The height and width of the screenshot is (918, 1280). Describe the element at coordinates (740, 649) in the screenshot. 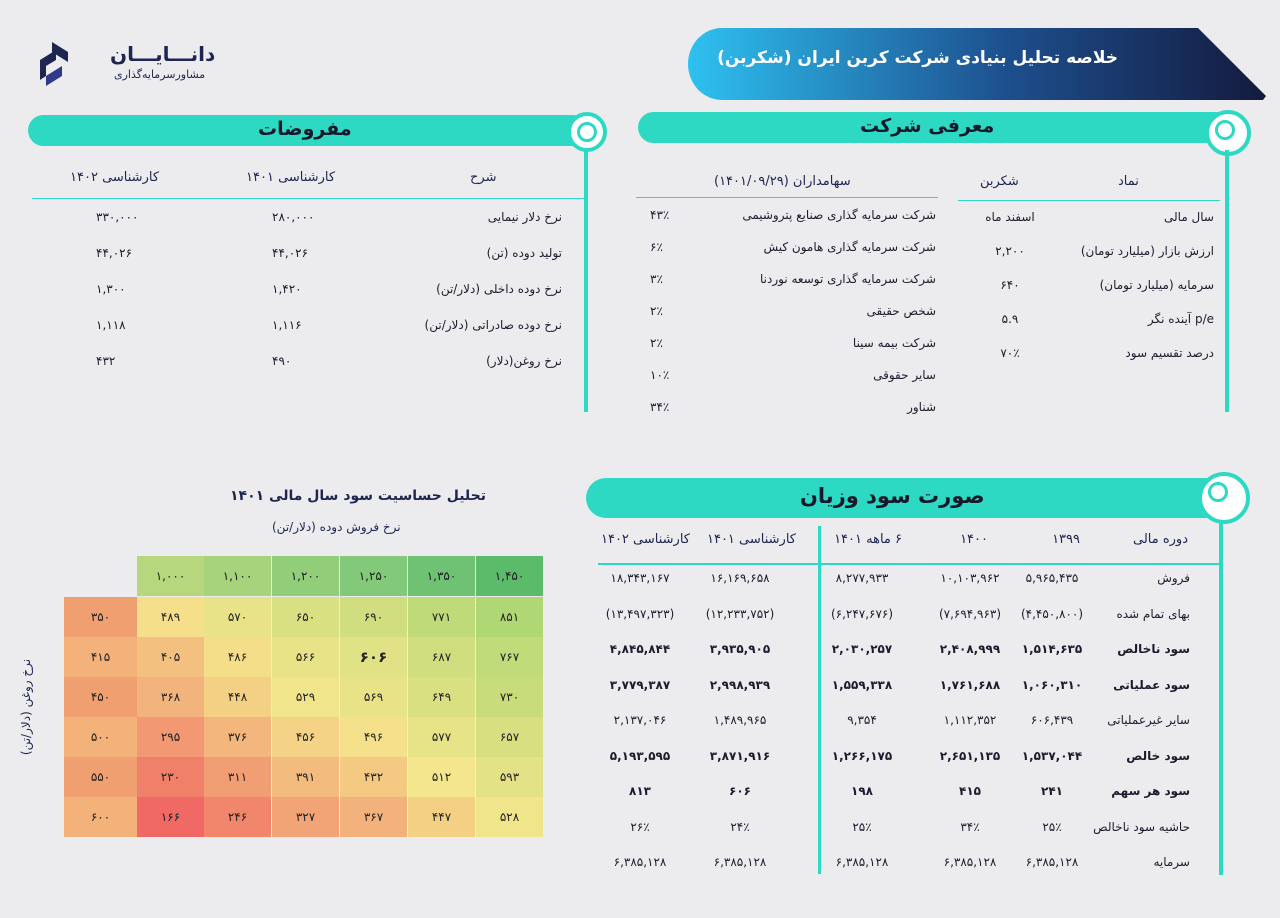

I see `income-row-value: ۳,۹۳۵,۹۰۵` at that location.